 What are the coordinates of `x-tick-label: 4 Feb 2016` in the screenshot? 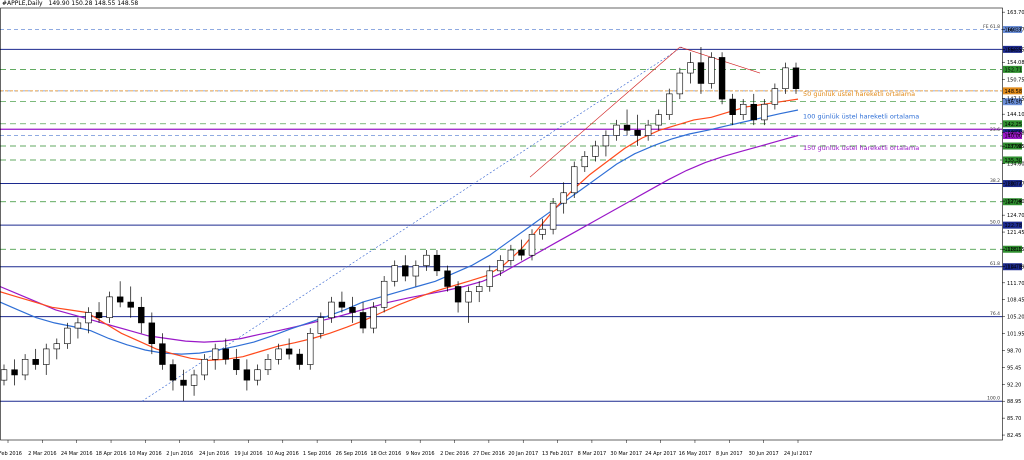 It's located at (11, 454).